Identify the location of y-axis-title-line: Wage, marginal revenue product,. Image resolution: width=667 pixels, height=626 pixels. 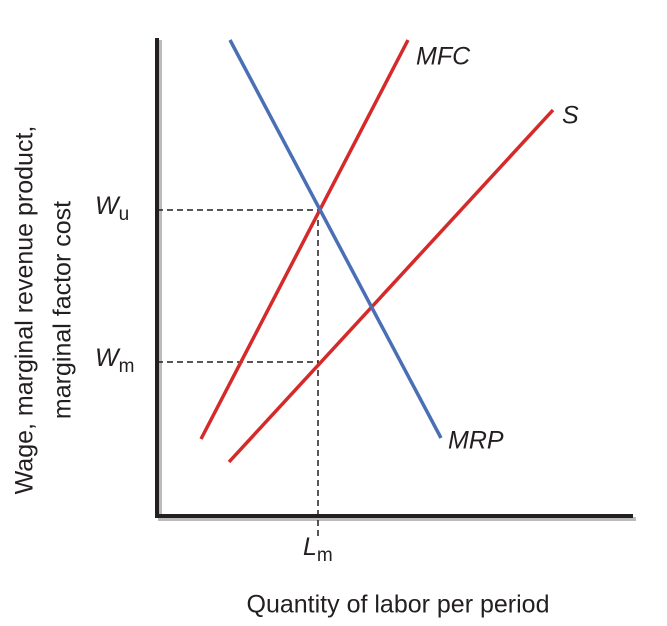
(25, 310).